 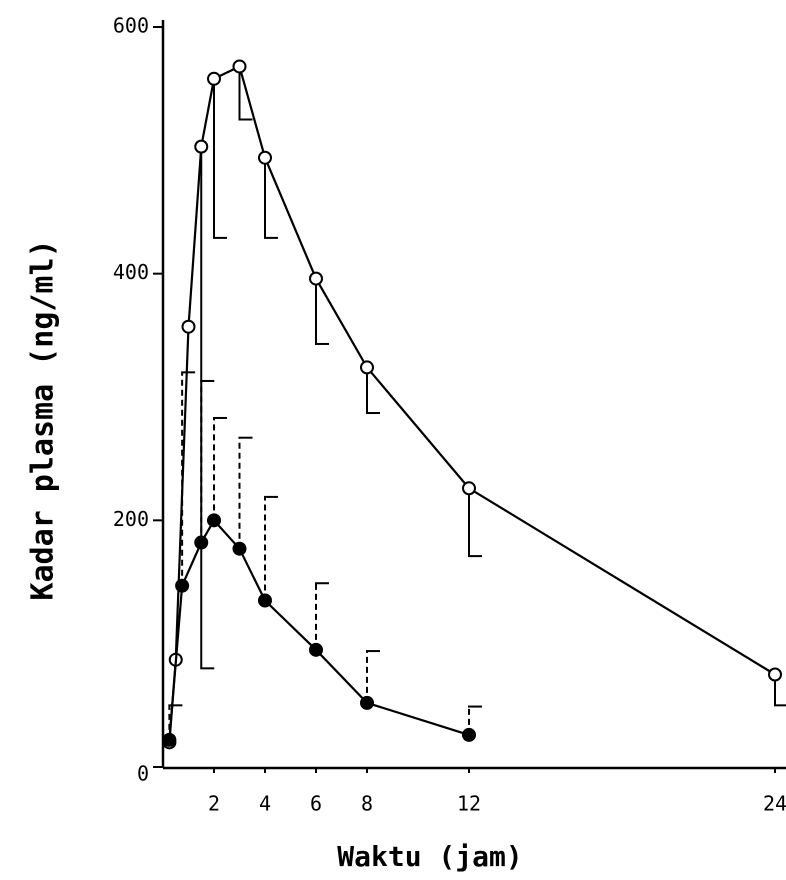 I want to click on x-tick-label: 2, so click(x=214, y=804).